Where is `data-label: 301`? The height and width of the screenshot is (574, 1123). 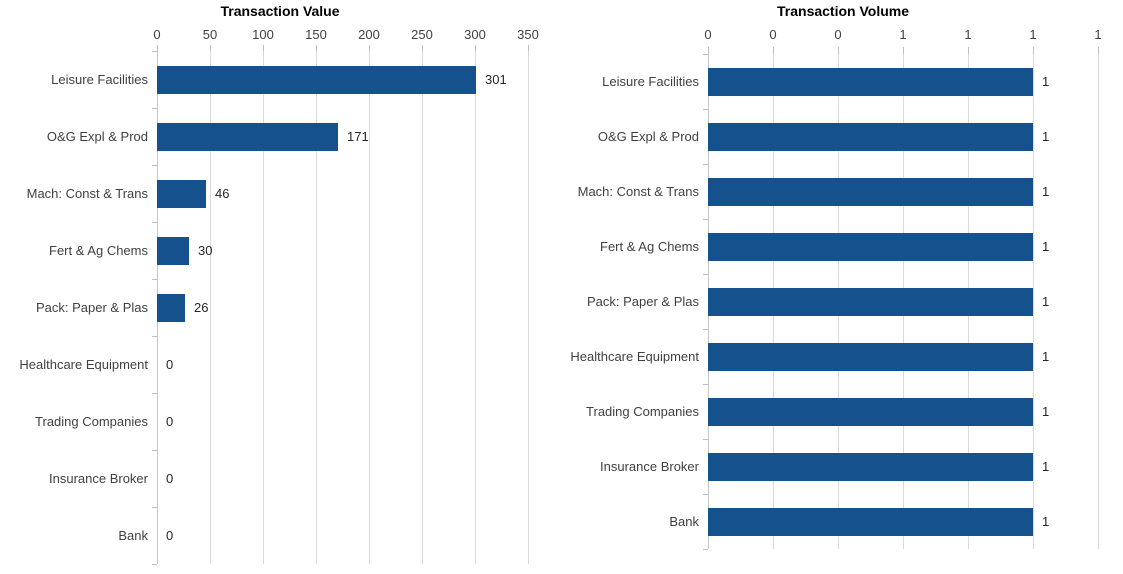
data-label: 301 is located at coordinates (496, 79).